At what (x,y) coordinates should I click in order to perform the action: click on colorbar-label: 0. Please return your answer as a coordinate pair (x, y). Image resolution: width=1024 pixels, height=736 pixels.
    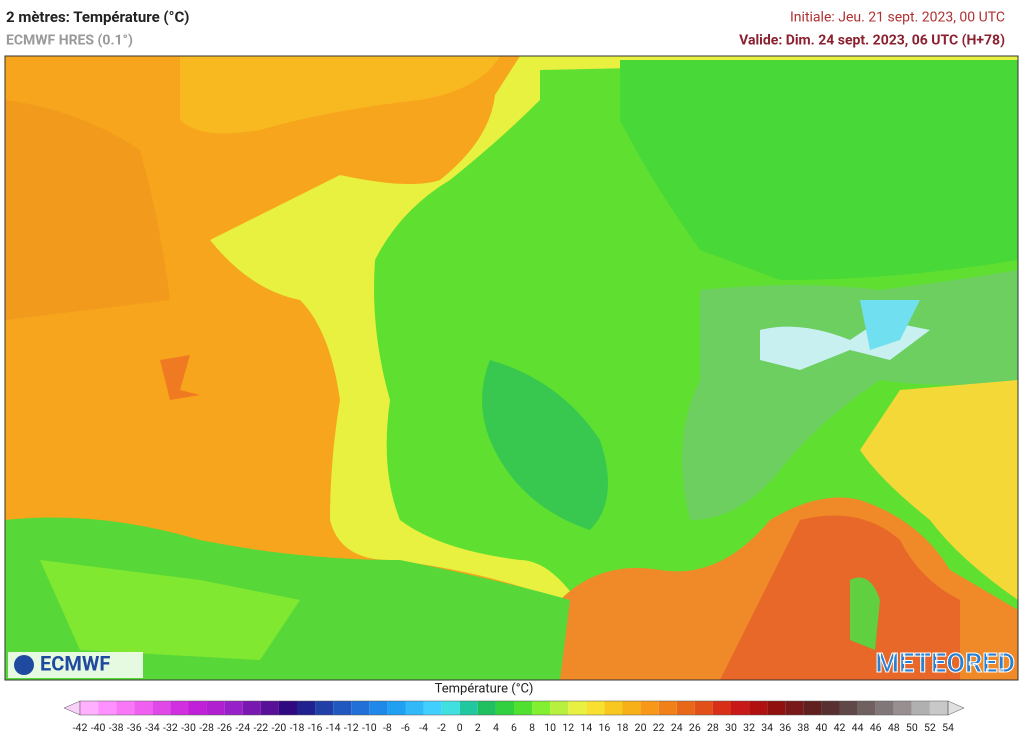
    Looking at the image, I should click on (460, 727).